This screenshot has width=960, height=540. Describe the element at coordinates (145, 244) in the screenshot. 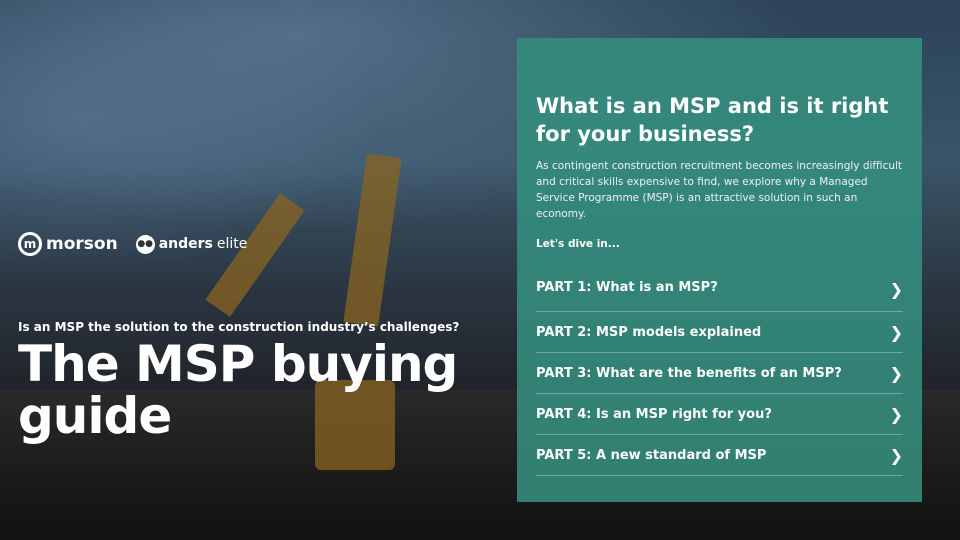

I see `anderselite-icon: ●●` at that location.